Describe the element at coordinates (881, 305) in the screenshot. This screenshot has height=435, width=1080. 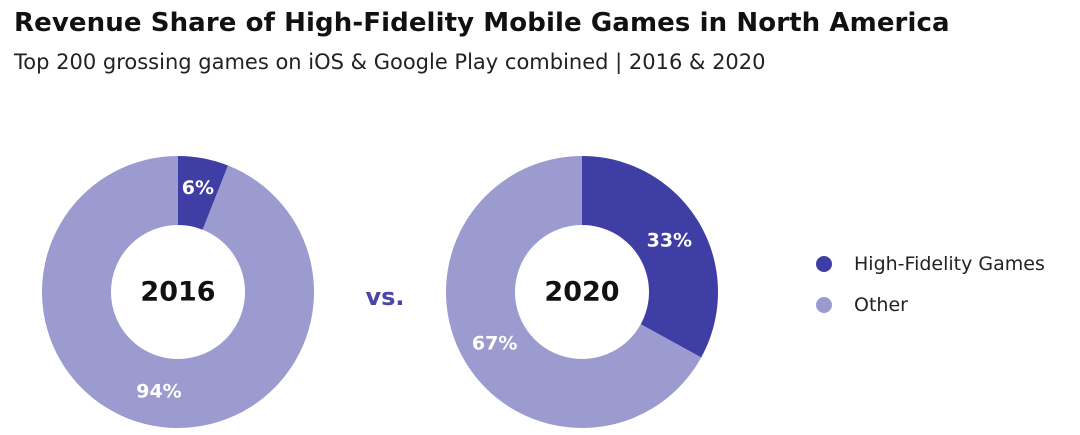
I see `legend-label-other: Other` at that location.